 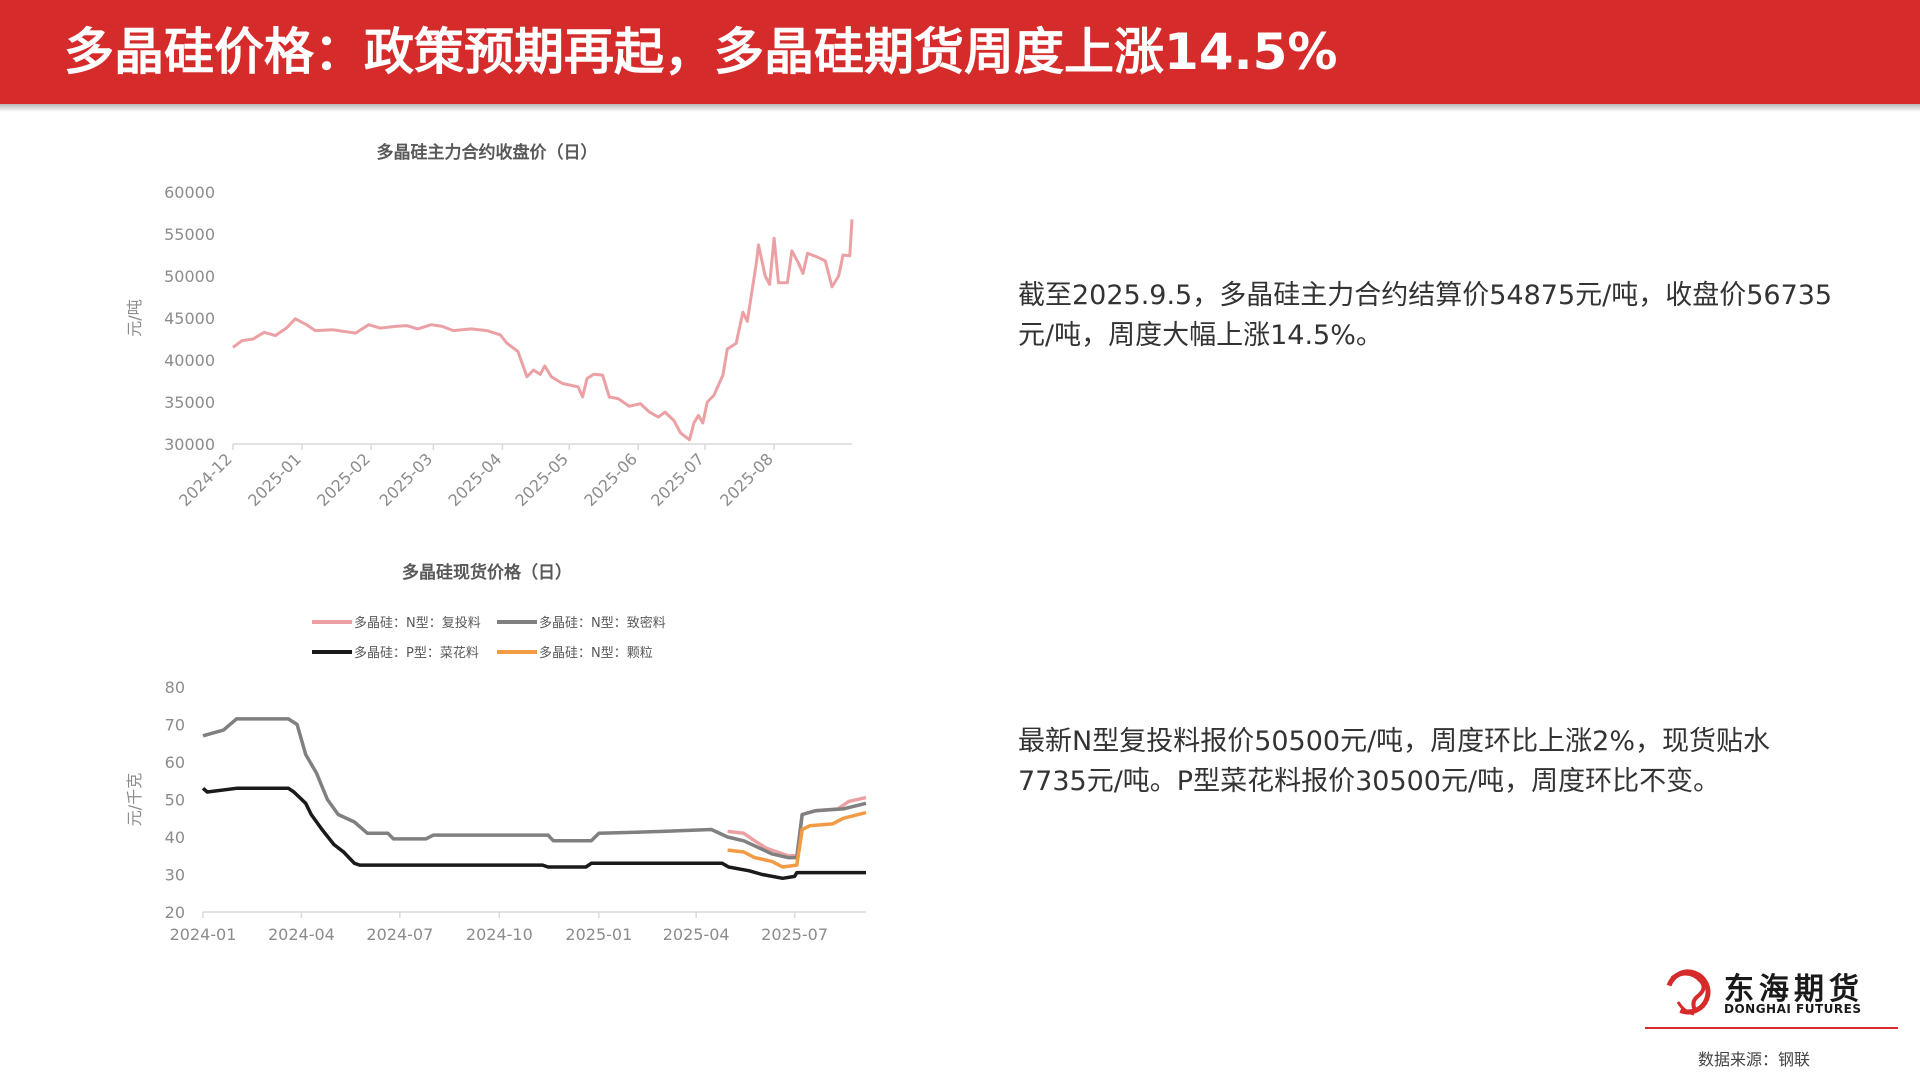 I want to click on title-bar, so click(x=960, y=52).